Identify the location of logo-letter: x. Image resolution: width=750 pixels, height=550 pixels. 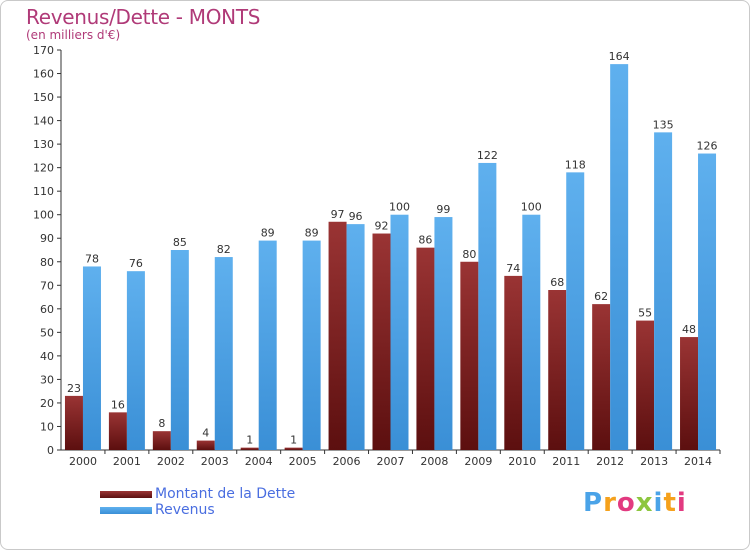
(644, 503).